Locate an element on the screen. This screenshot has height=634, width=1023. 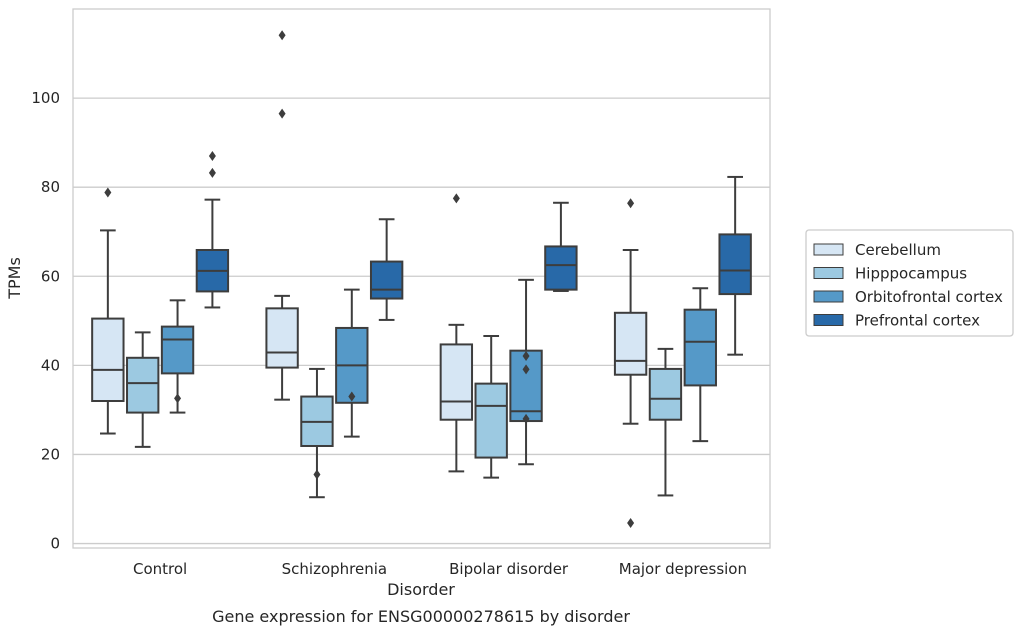
y-tick-labels: 0 20 40 60 80 100 is located at coordinates (45, 320).